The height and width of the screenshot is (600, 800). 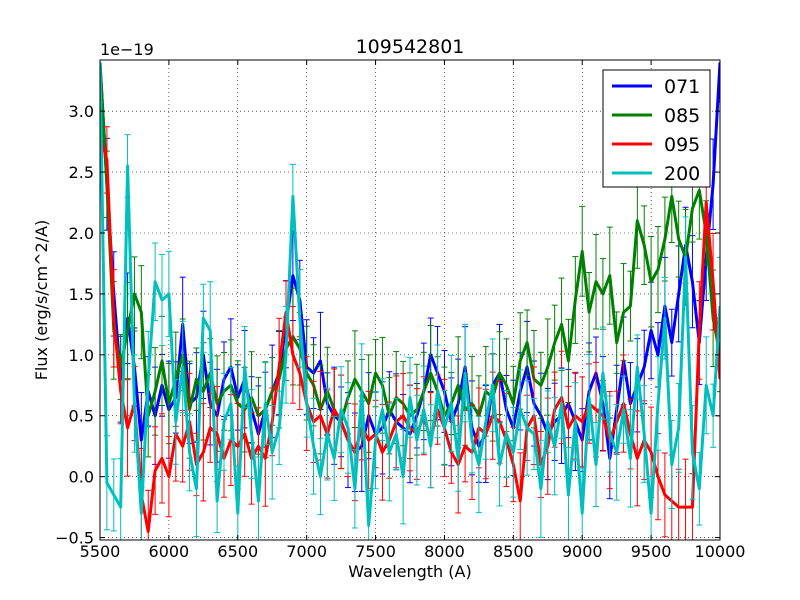 What do you see at coordinates (306, 551) in the screenshot?
I see `x-tick-label: 7000` at bounding box center [306, 551].